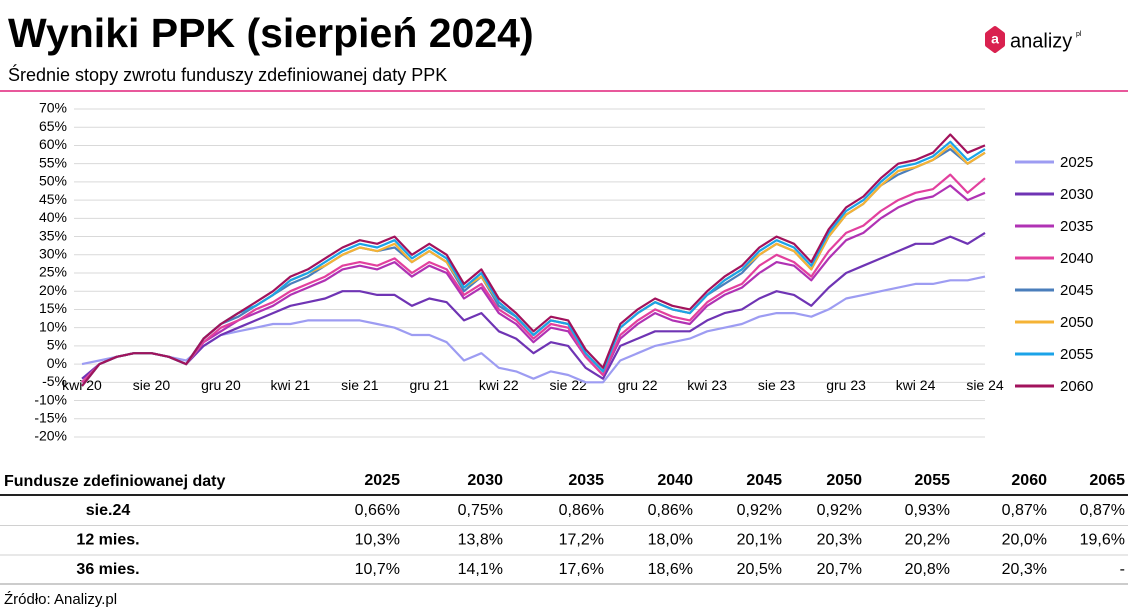 The width and height of the screenshot is (1128, 612). What do you see at coordinates (53, 126) in the screenshot?
I see `y-tick-label: 65%` at bounding box center [53, 126].